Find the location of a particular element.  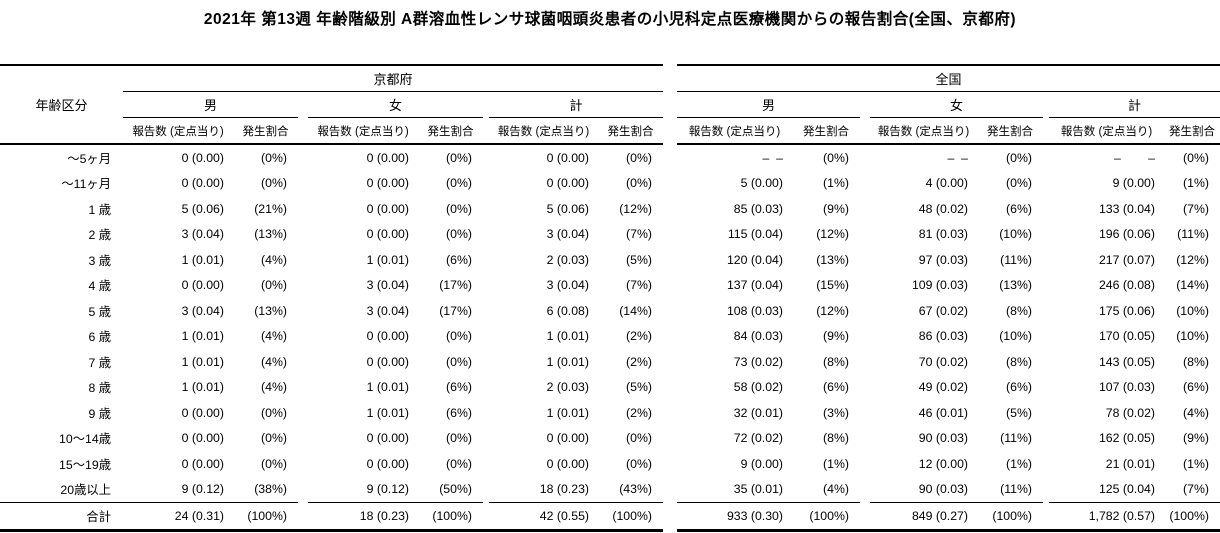

cell-national-female-count: 86 (0.03) is located at coordinates (943, 336).